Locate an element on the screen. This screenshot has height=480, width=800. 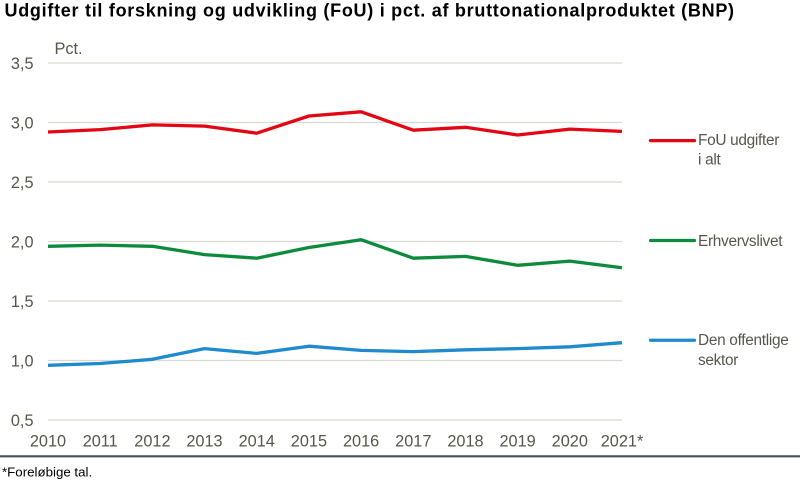
svg-text: 2021* is located at coordinates (622, 441).